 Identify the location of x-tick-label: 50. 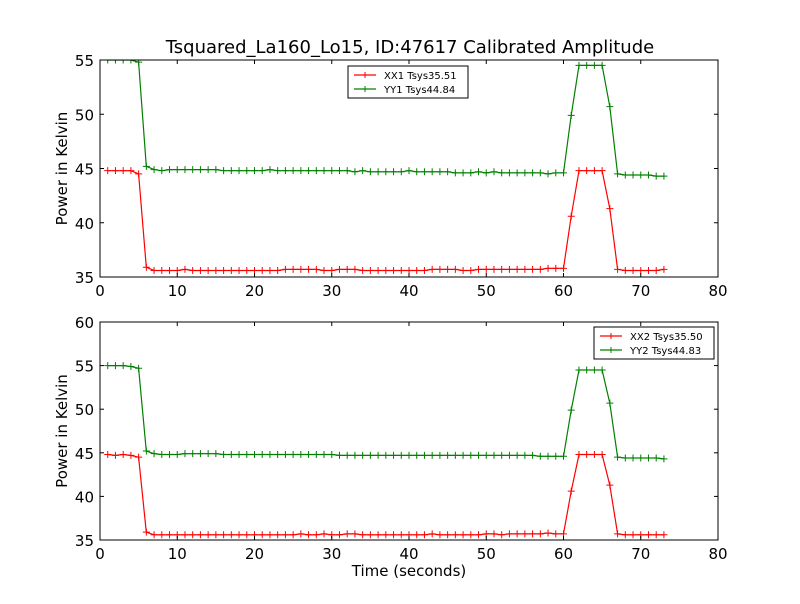
(486, 291).